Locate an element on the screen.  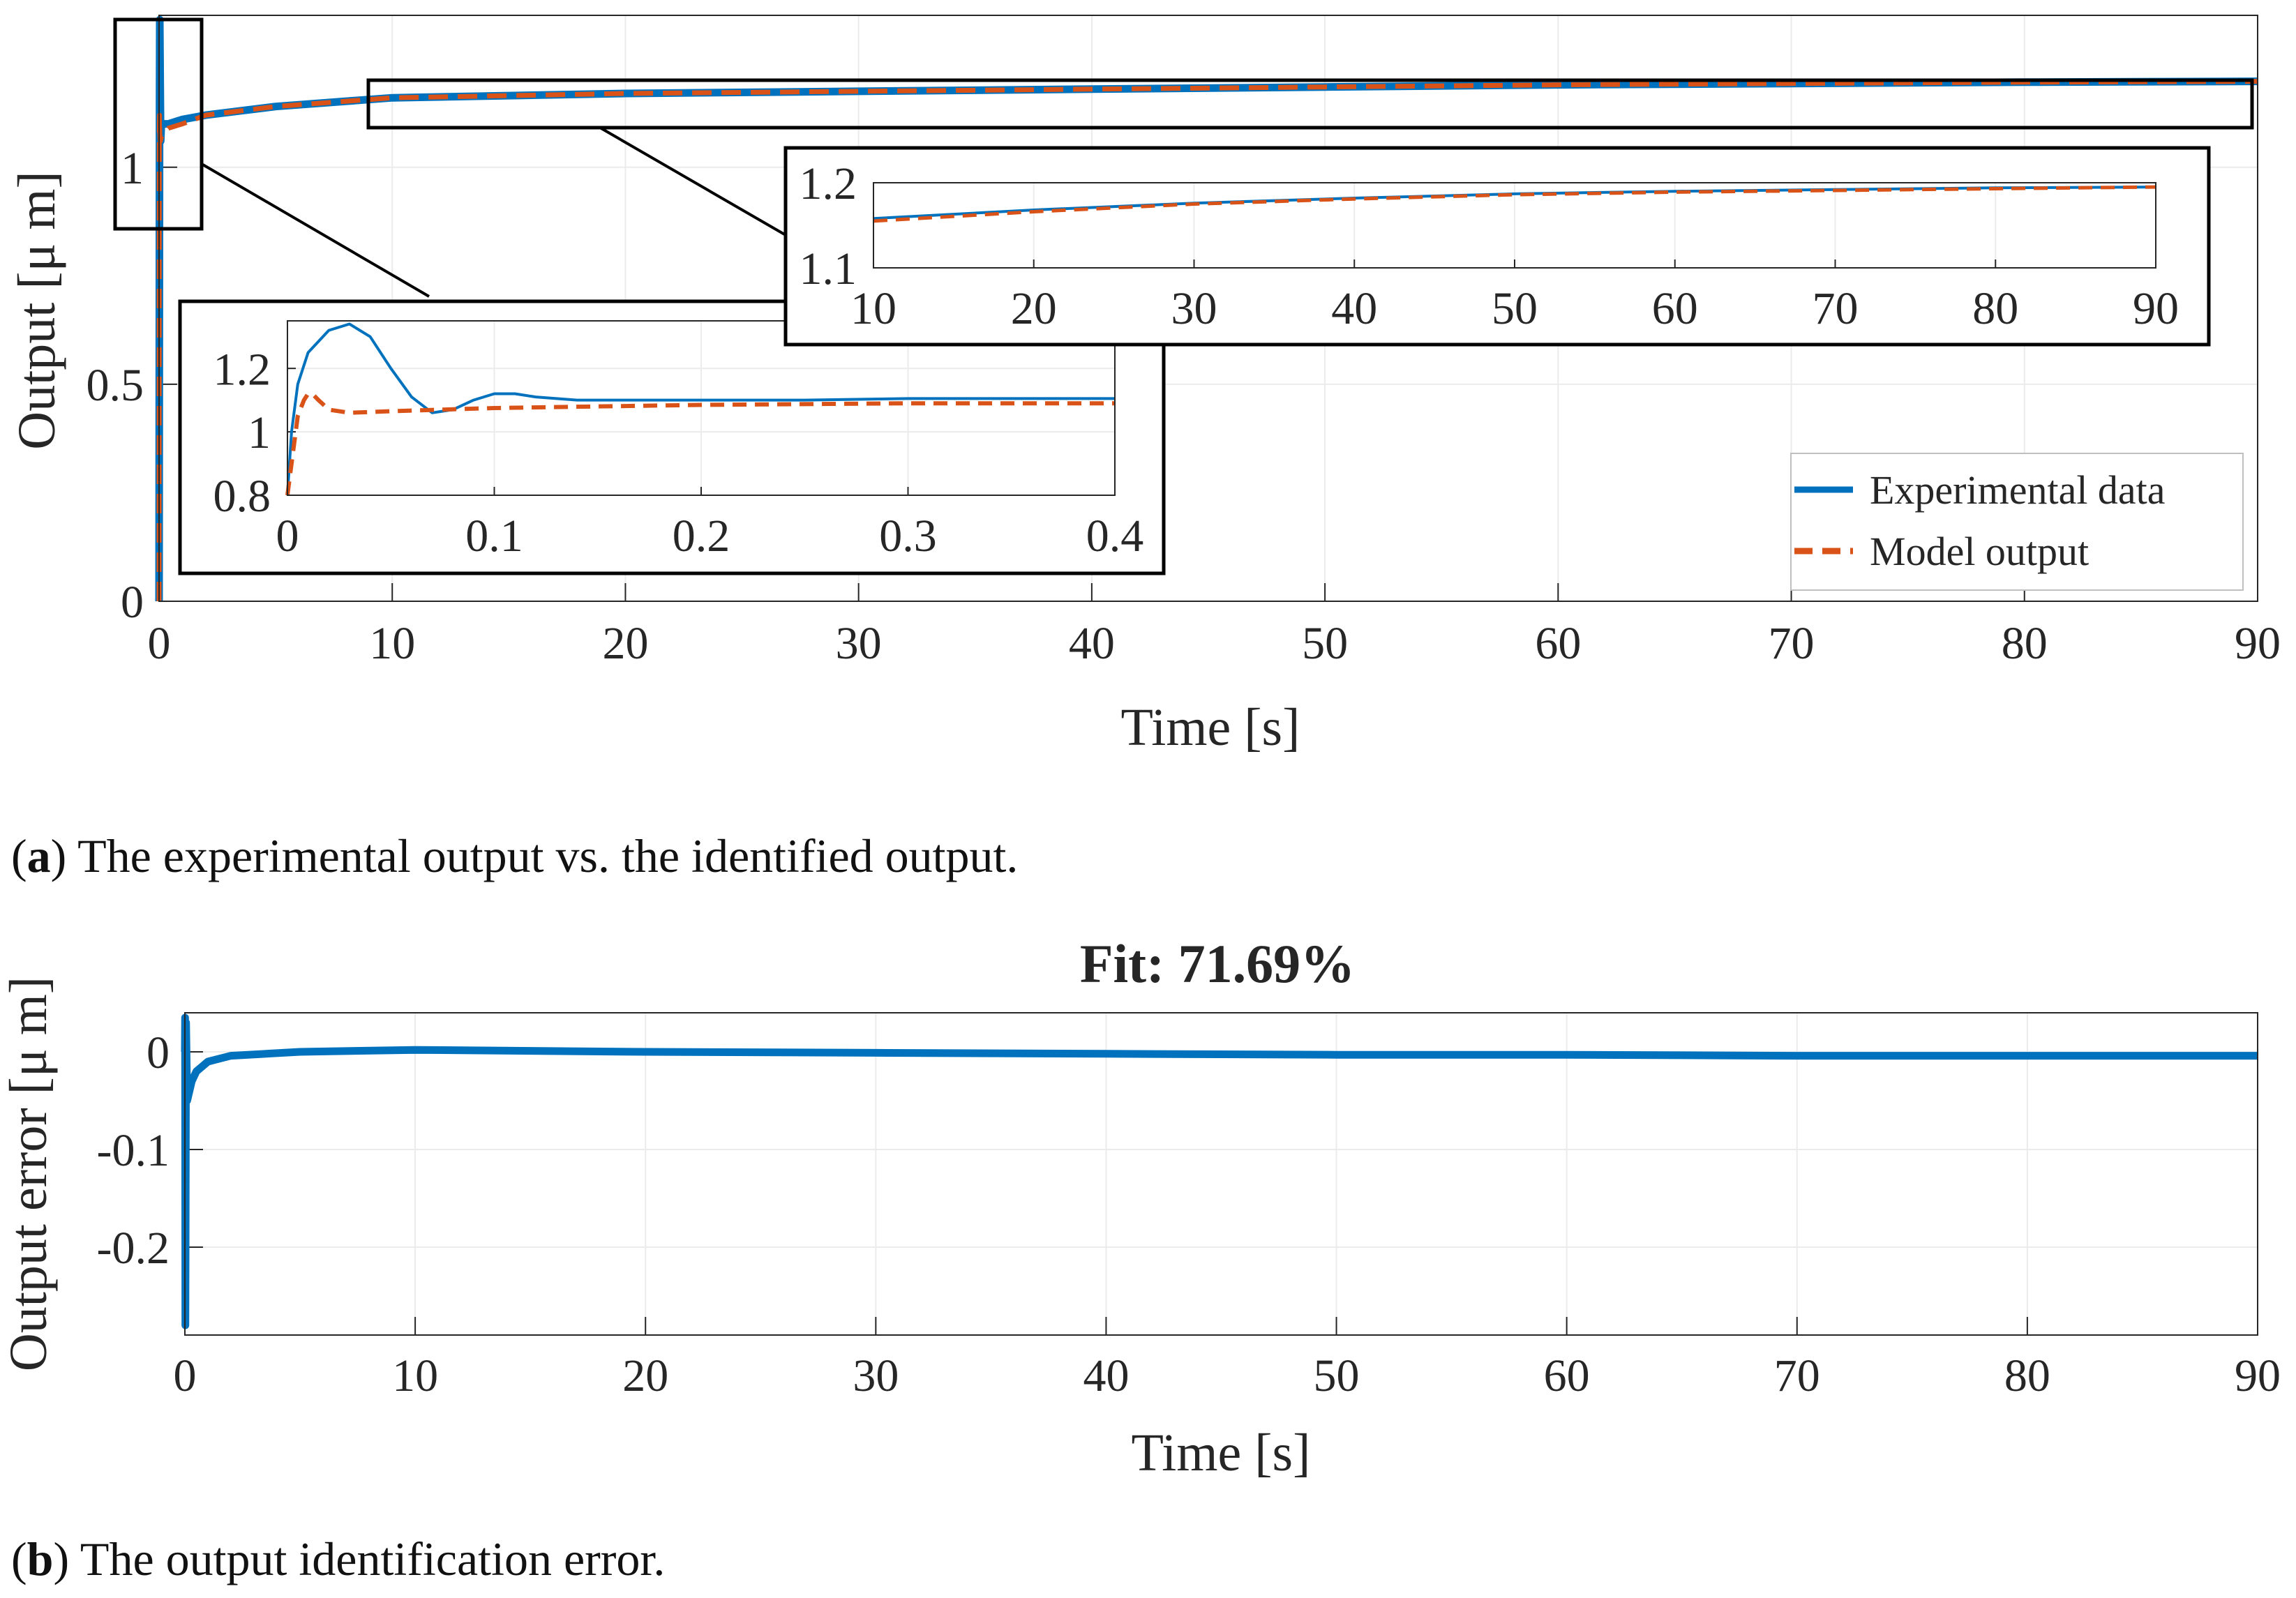
inset-late-y-tick-labels: 1.1 1.2 is located at coordinates (829, 226).